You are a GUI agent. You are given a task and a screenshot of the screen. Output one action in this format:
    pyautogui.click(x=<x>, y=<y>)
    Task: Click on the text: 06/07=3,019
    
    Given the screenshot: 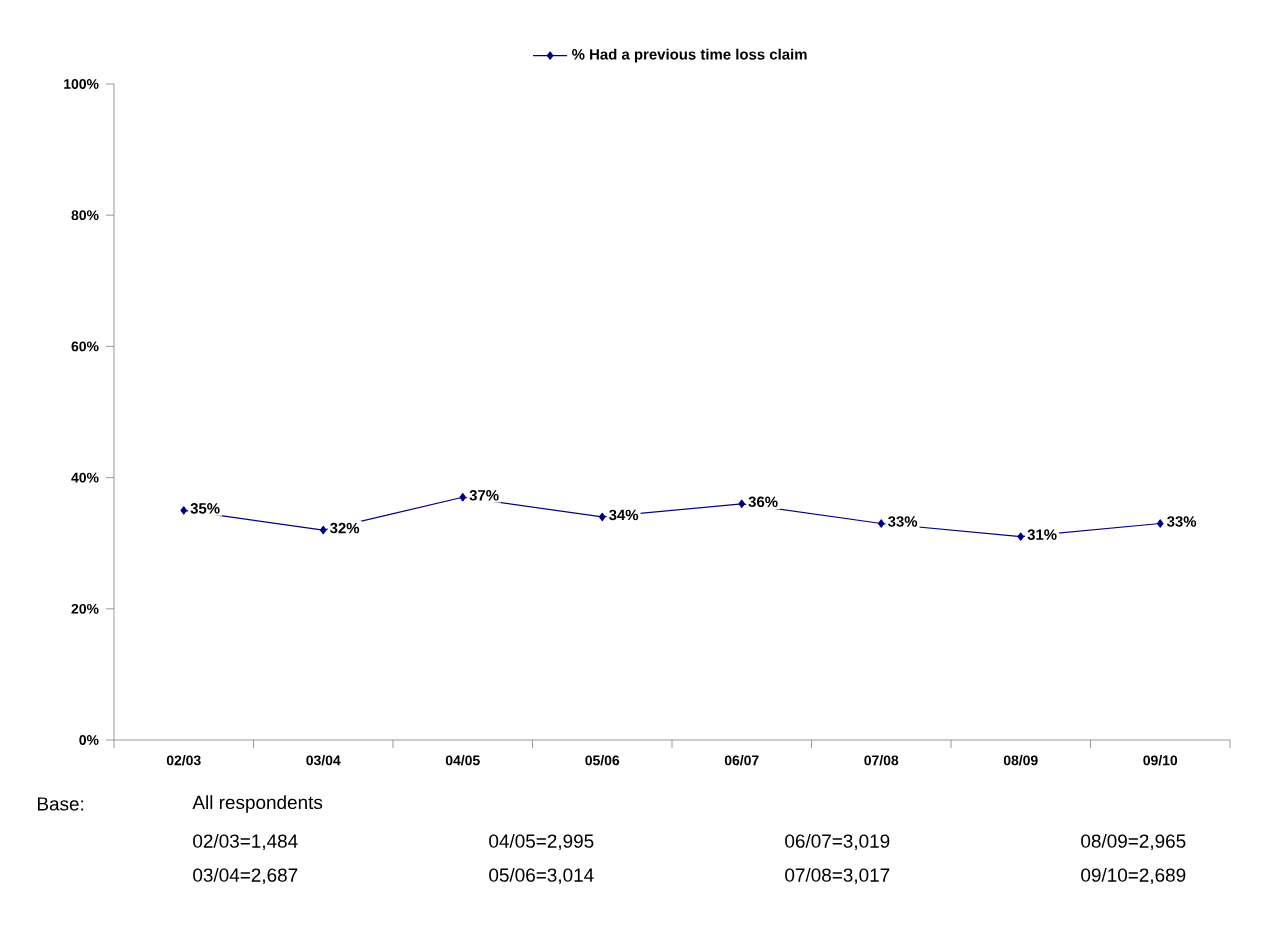 What is the action you would take?
    pyautogui.click(x=837, y=842)
    